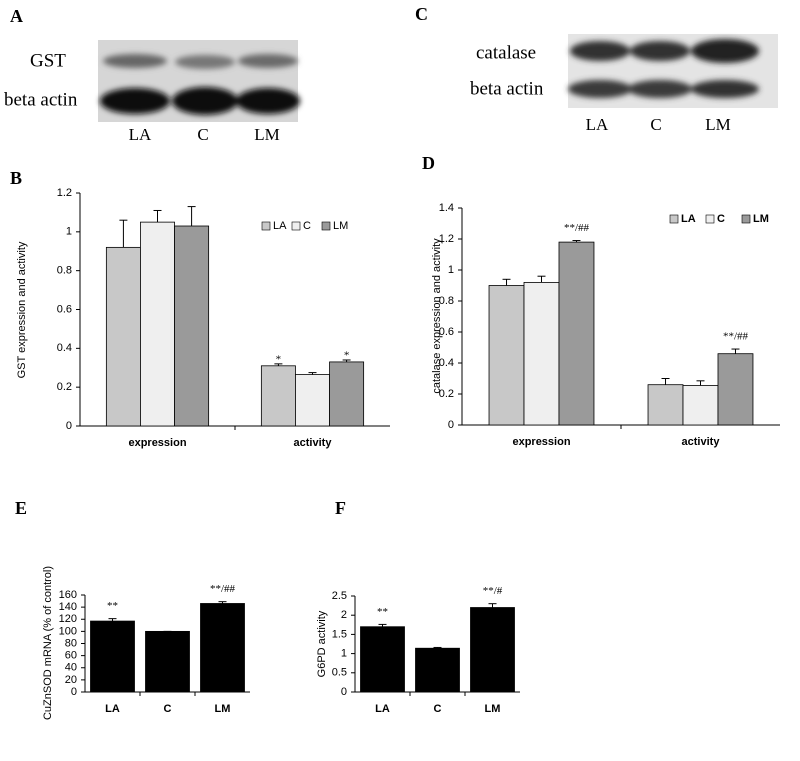 This screenshot has width=800, height=761. What do you see at coordinates (71, 656) in the screenshot?
I see `y-tick-label: 60` at bounding box center [71, 656].